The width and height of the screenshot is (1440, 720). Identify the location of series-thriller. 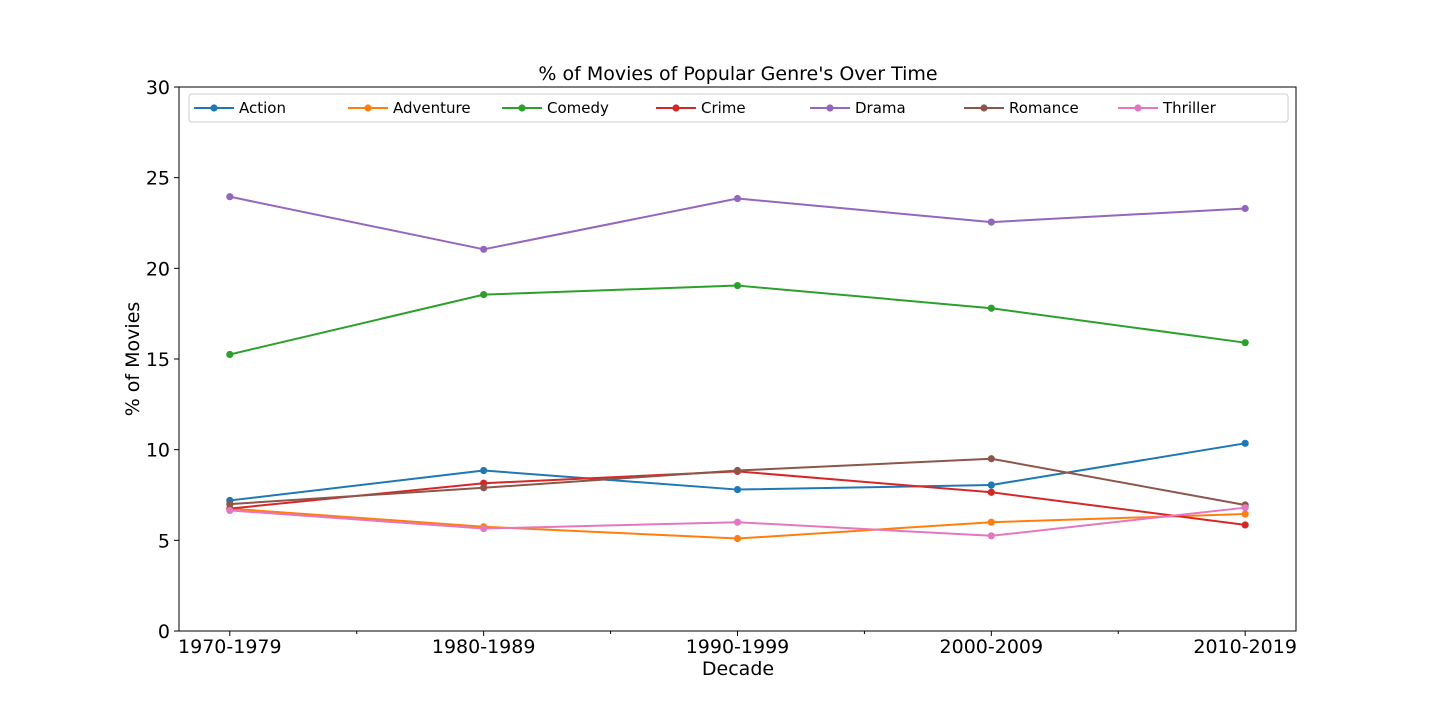
(737, 522).